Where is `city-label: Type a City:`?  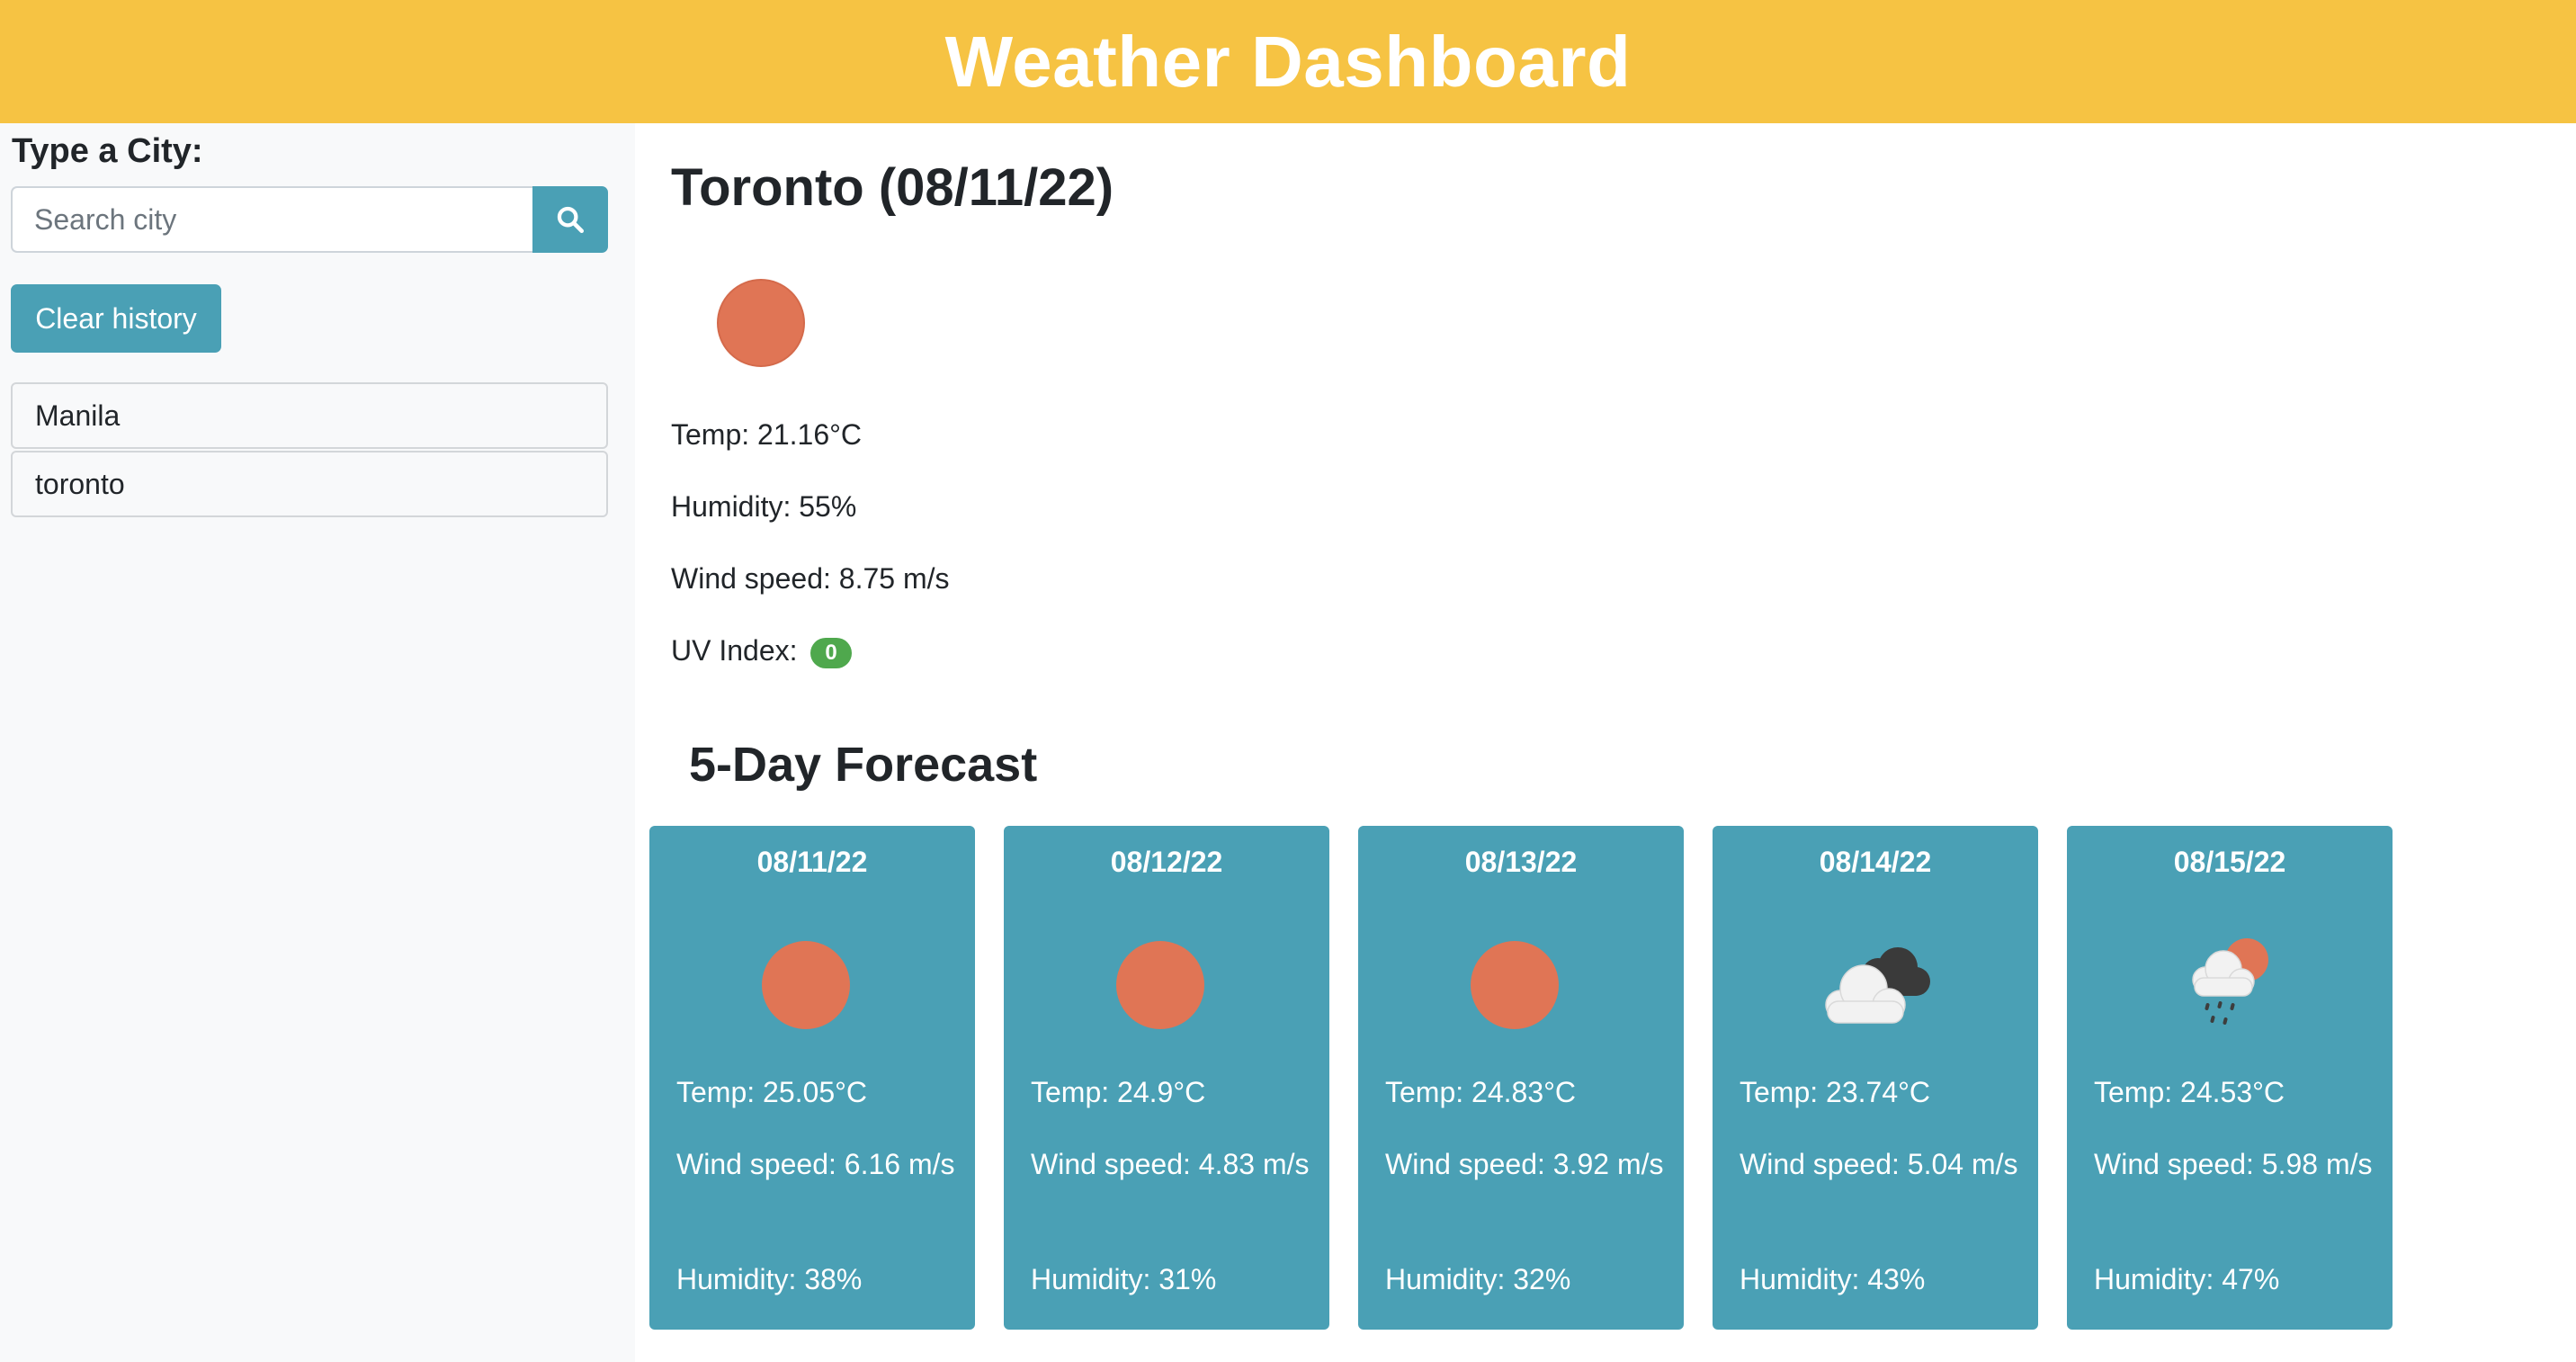 city-label: Type a City: is located at coordinates (107, 151).